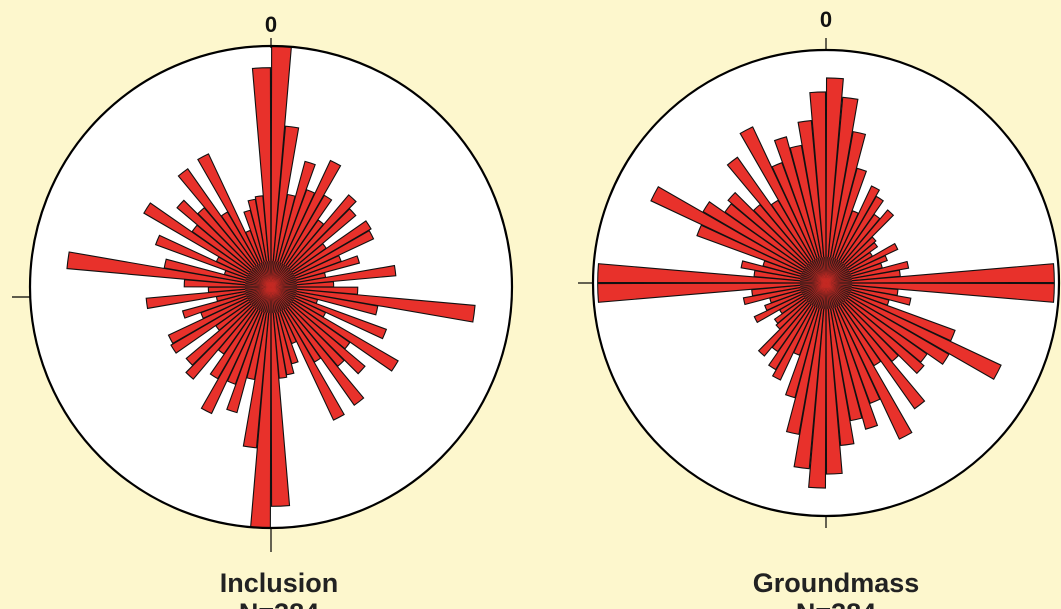  I want to click on petal-inclusion-45deg, so click(313, 248).